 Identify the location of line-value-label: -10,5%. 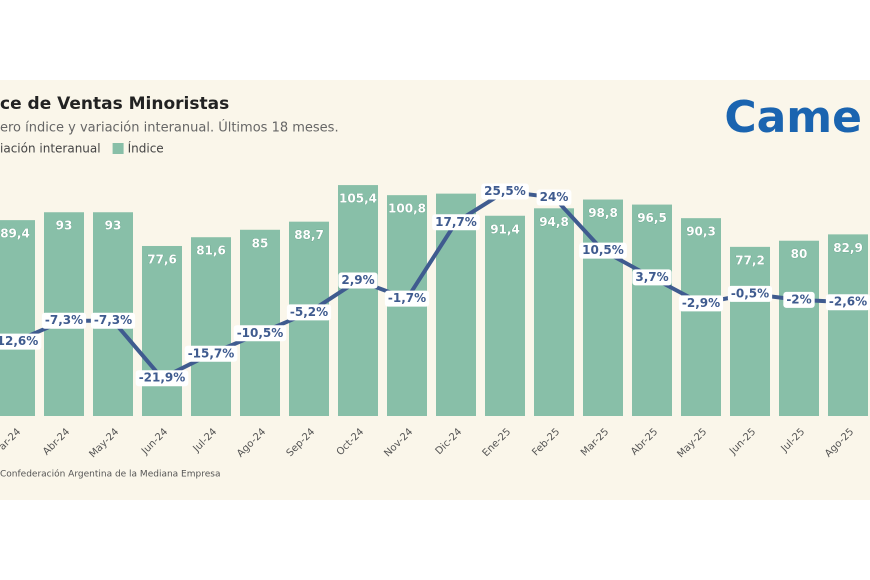
(260, 333).